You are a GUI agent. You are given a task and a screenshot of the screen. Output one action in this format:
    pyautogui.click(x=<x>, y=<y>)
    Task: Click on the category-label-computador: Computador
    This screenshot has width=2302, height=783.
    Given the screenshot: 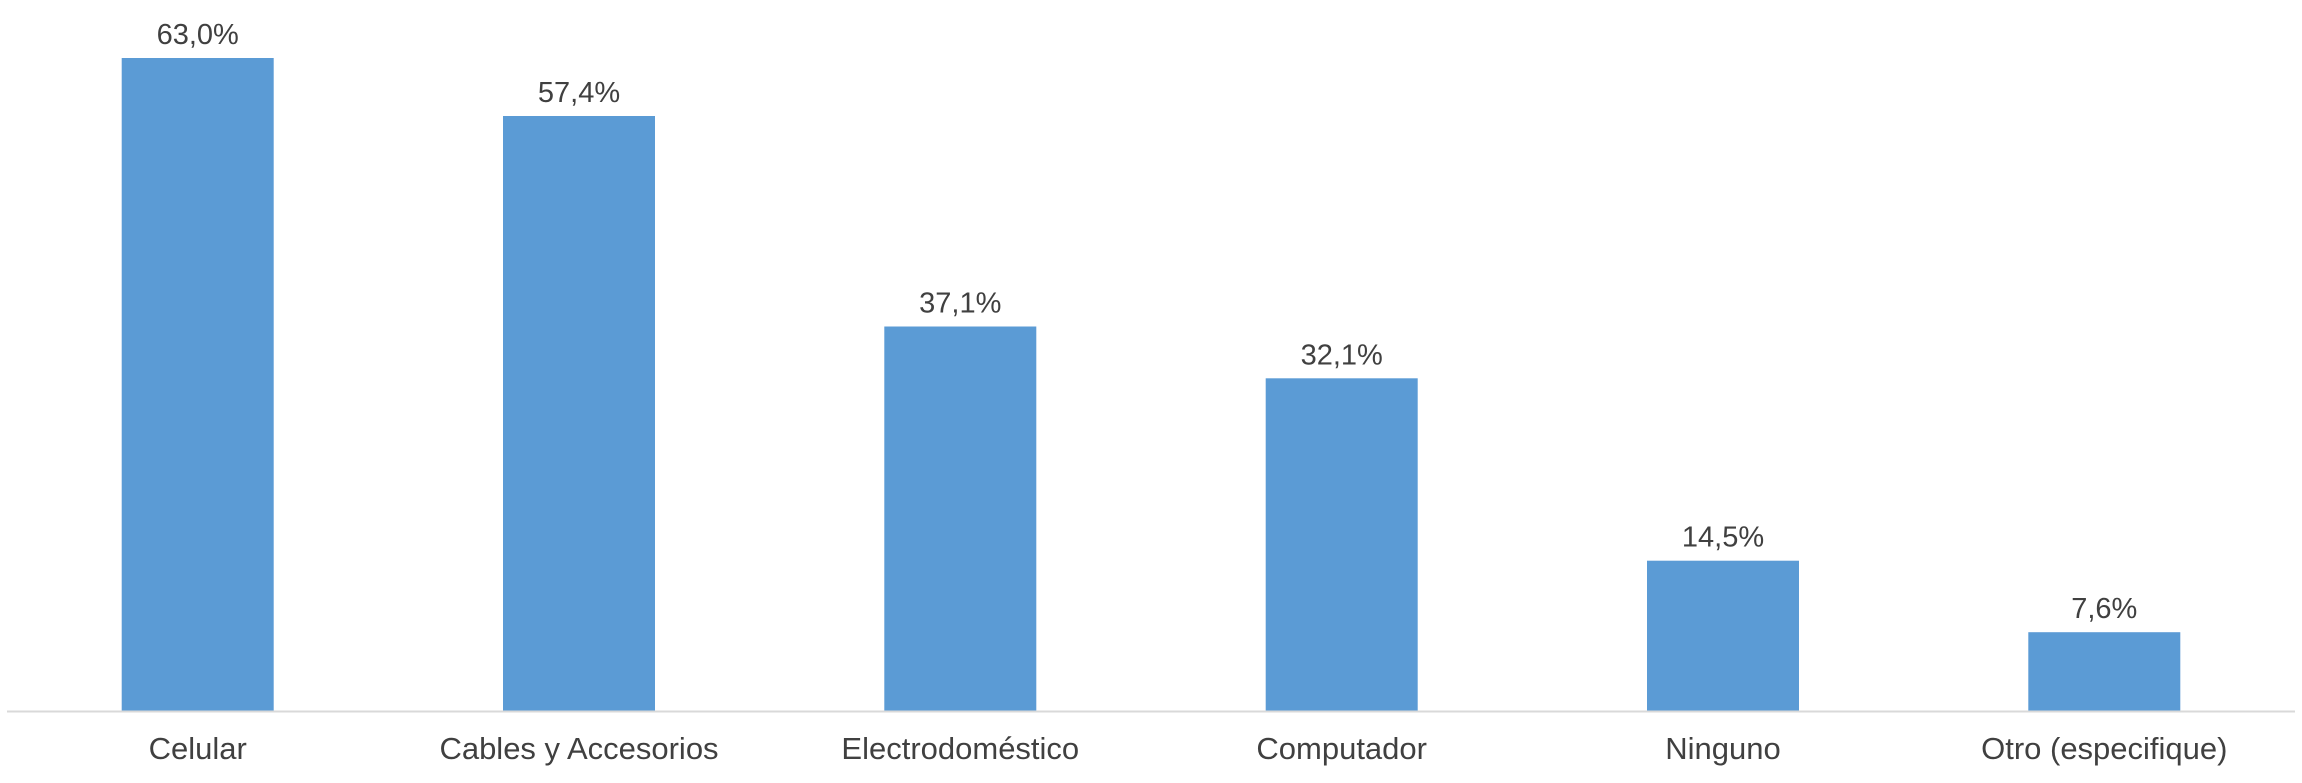 What is the action you would take?
    pyautogui.click(x=1341, y=748)
    